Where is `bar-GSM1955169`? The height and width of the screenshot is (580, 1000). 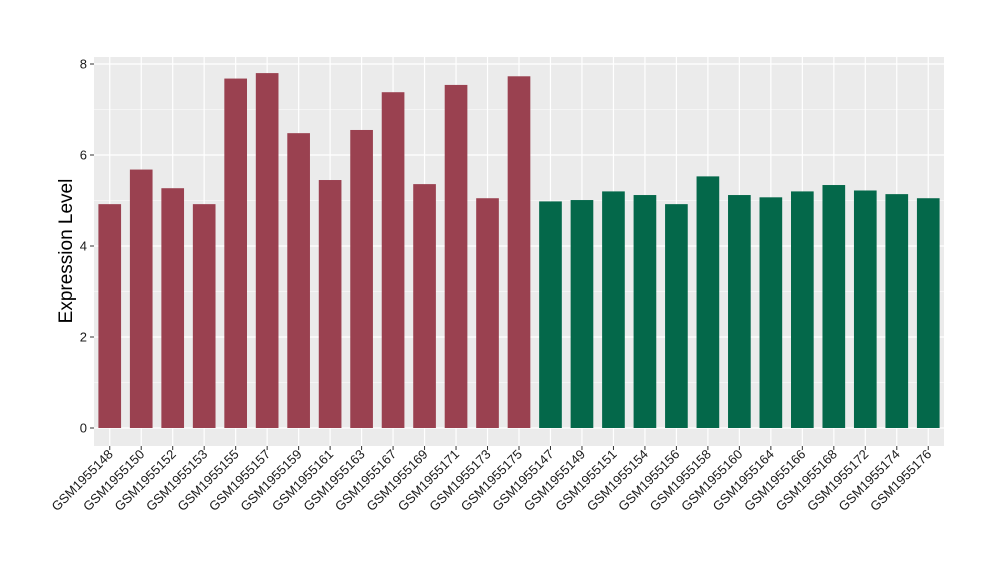 bar-GSM1955169 is located at coordinates (424, 306).